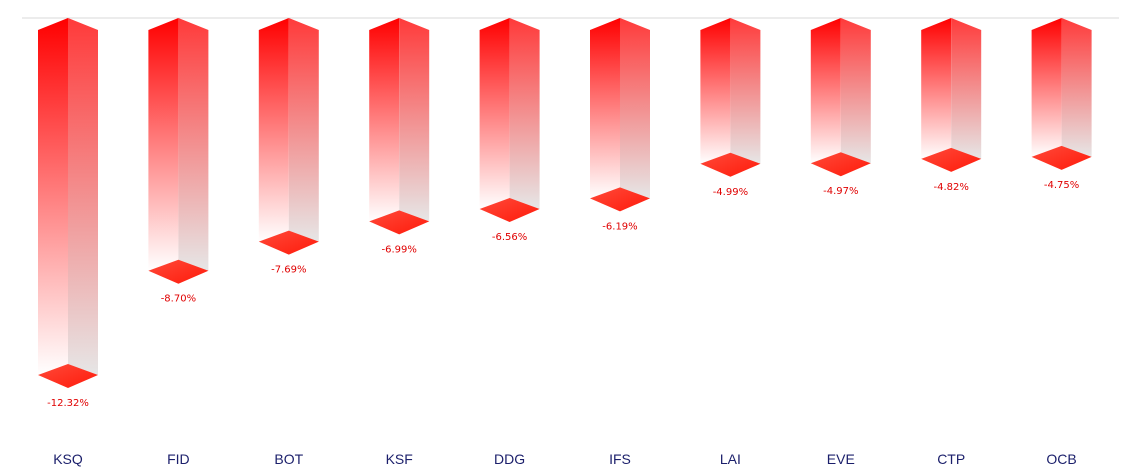  What do you see at coordinates (399, 249) in the screenshot?
I see `value-label-ksf: -6.99%` at bounding box center [399, 249].